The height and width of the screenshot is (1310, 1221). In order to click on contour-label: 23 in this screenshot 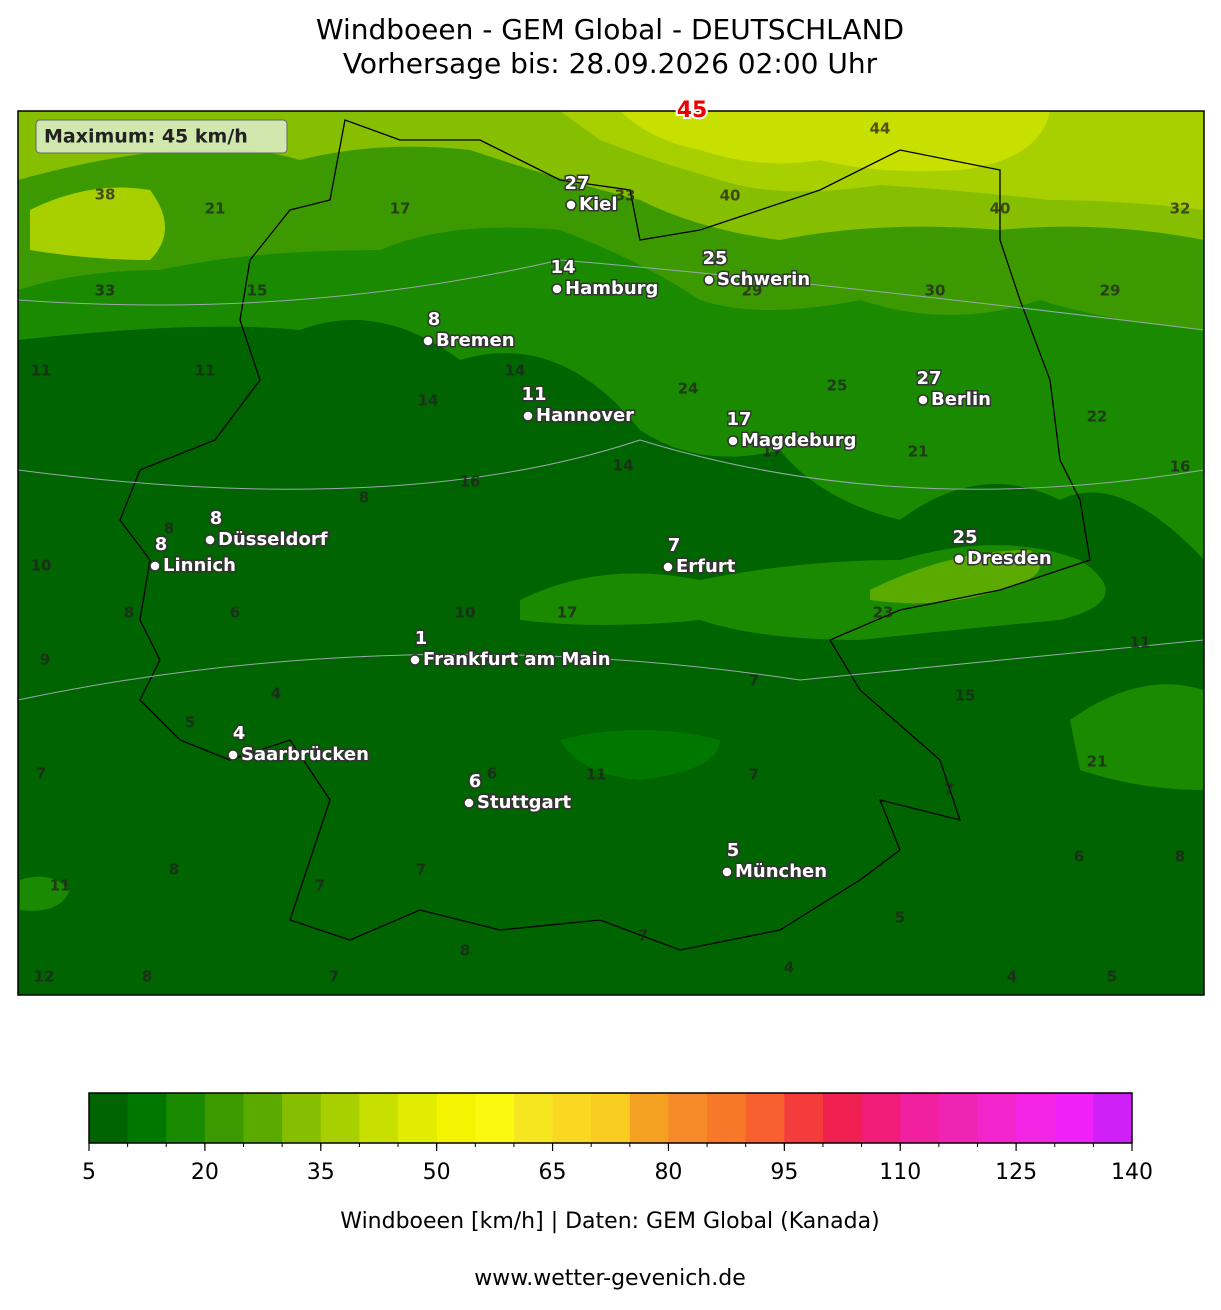, I will do `click(883, 613)`.